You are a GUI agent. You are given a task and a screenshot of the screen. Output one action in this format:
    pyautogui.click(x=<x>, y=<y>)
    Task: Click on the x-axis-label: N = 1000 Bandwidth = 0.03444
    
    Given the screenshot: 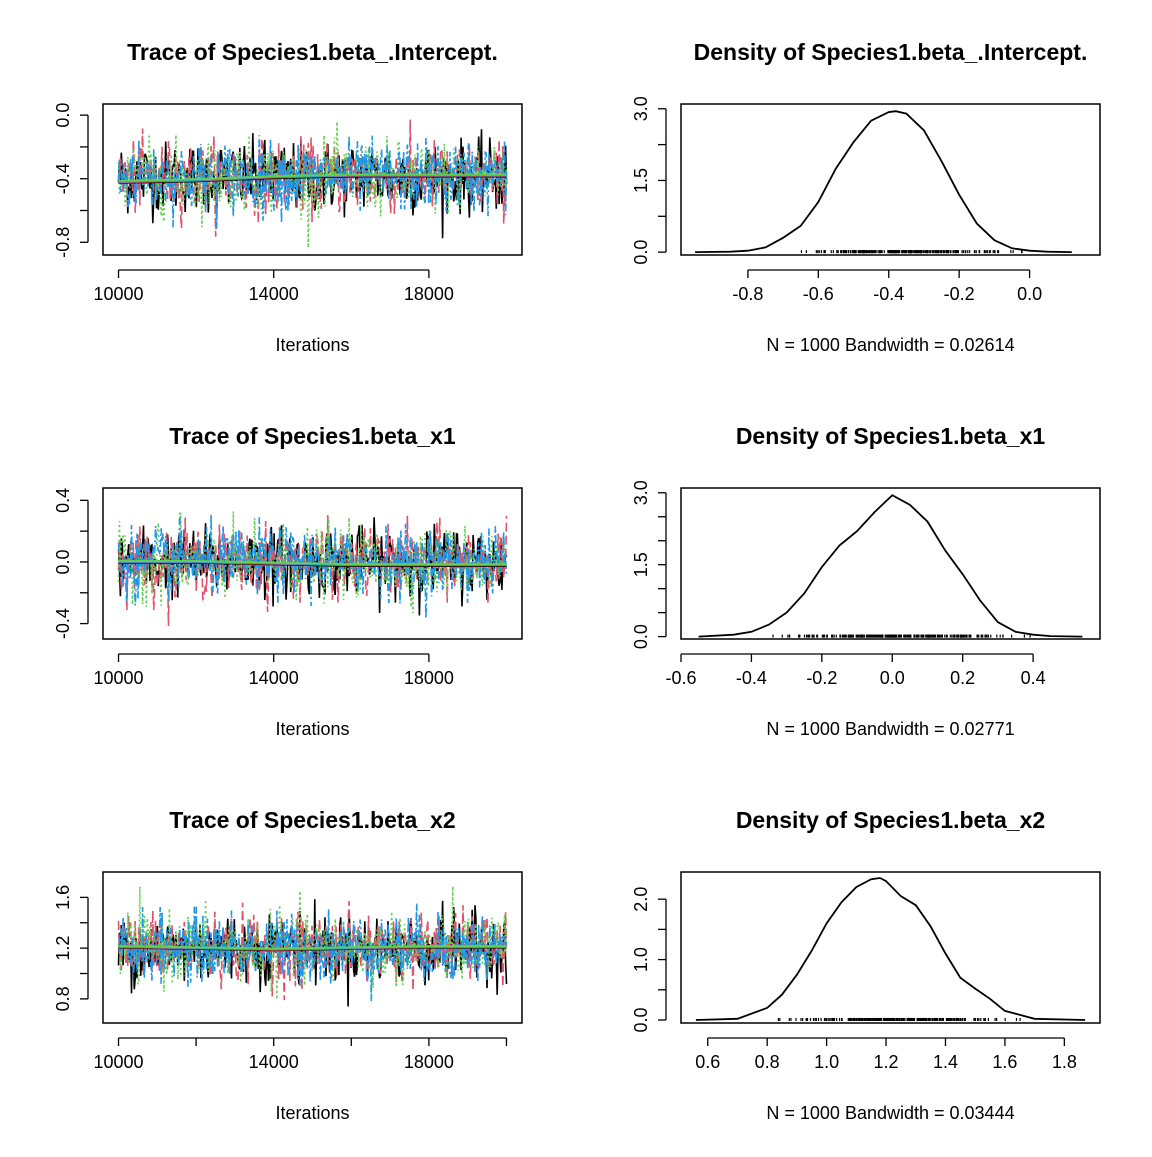 What is the action you would take?
    pyautogui.click(x=890, y=1113)
    